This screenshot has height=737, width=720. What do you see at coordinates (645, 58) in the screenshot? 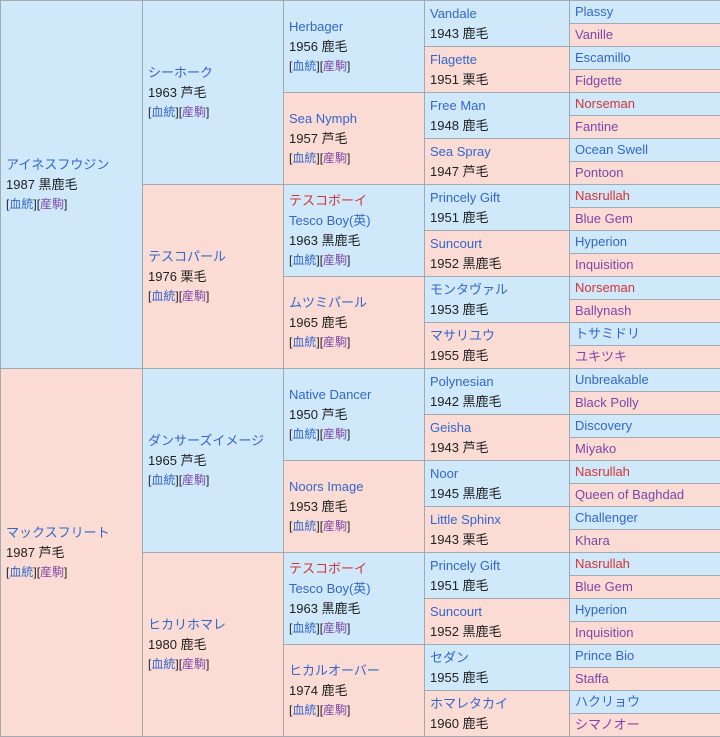
I see `horse-name: Escamillo` at bounding box center [645, 58].